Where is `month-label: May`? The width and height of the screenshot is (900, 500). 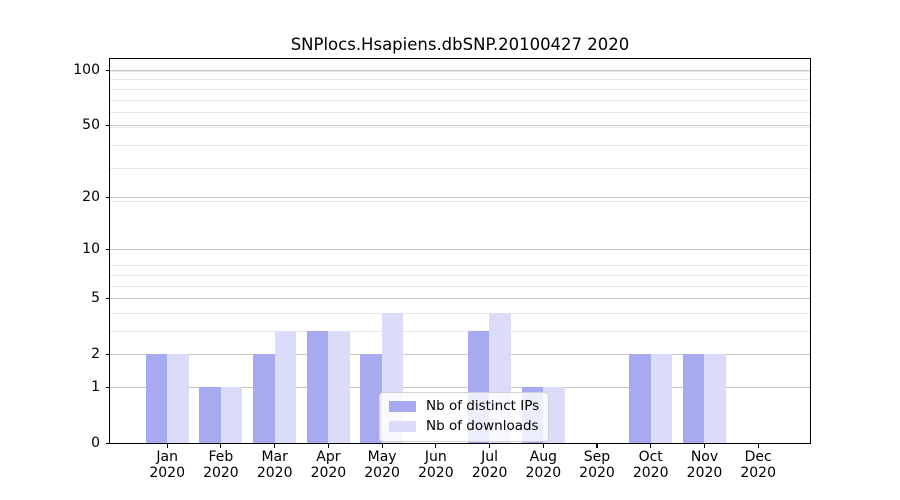
month-label: May is located at coordinates (382, 457).